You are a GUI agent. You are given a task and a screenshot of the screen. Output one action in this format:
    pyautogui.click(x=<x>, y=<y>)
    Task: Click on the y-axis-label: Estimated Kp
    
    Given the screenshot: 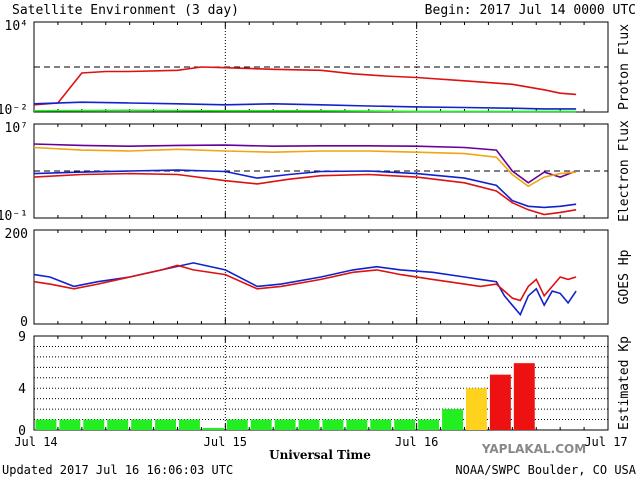 What is the action you would take?
    pyautogui.click(x=624, y=383)
    